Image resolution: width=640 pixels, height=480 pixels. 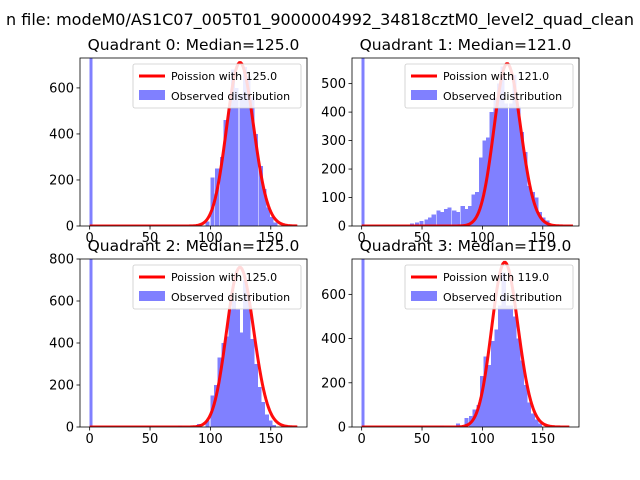 What do you see at coordinates (467, 144) in the screenshot?
I see `poisson-curve` at bounding box center [467, 144].